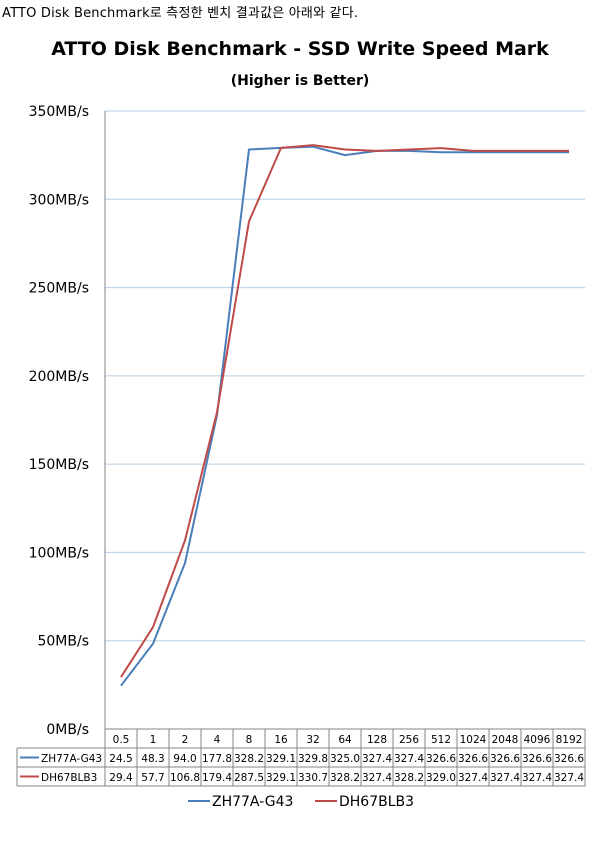  What do you see at coordinates (473, 740) in the screenshot?
I see `x-category-label: 1024` at bounding box center [473, 740].